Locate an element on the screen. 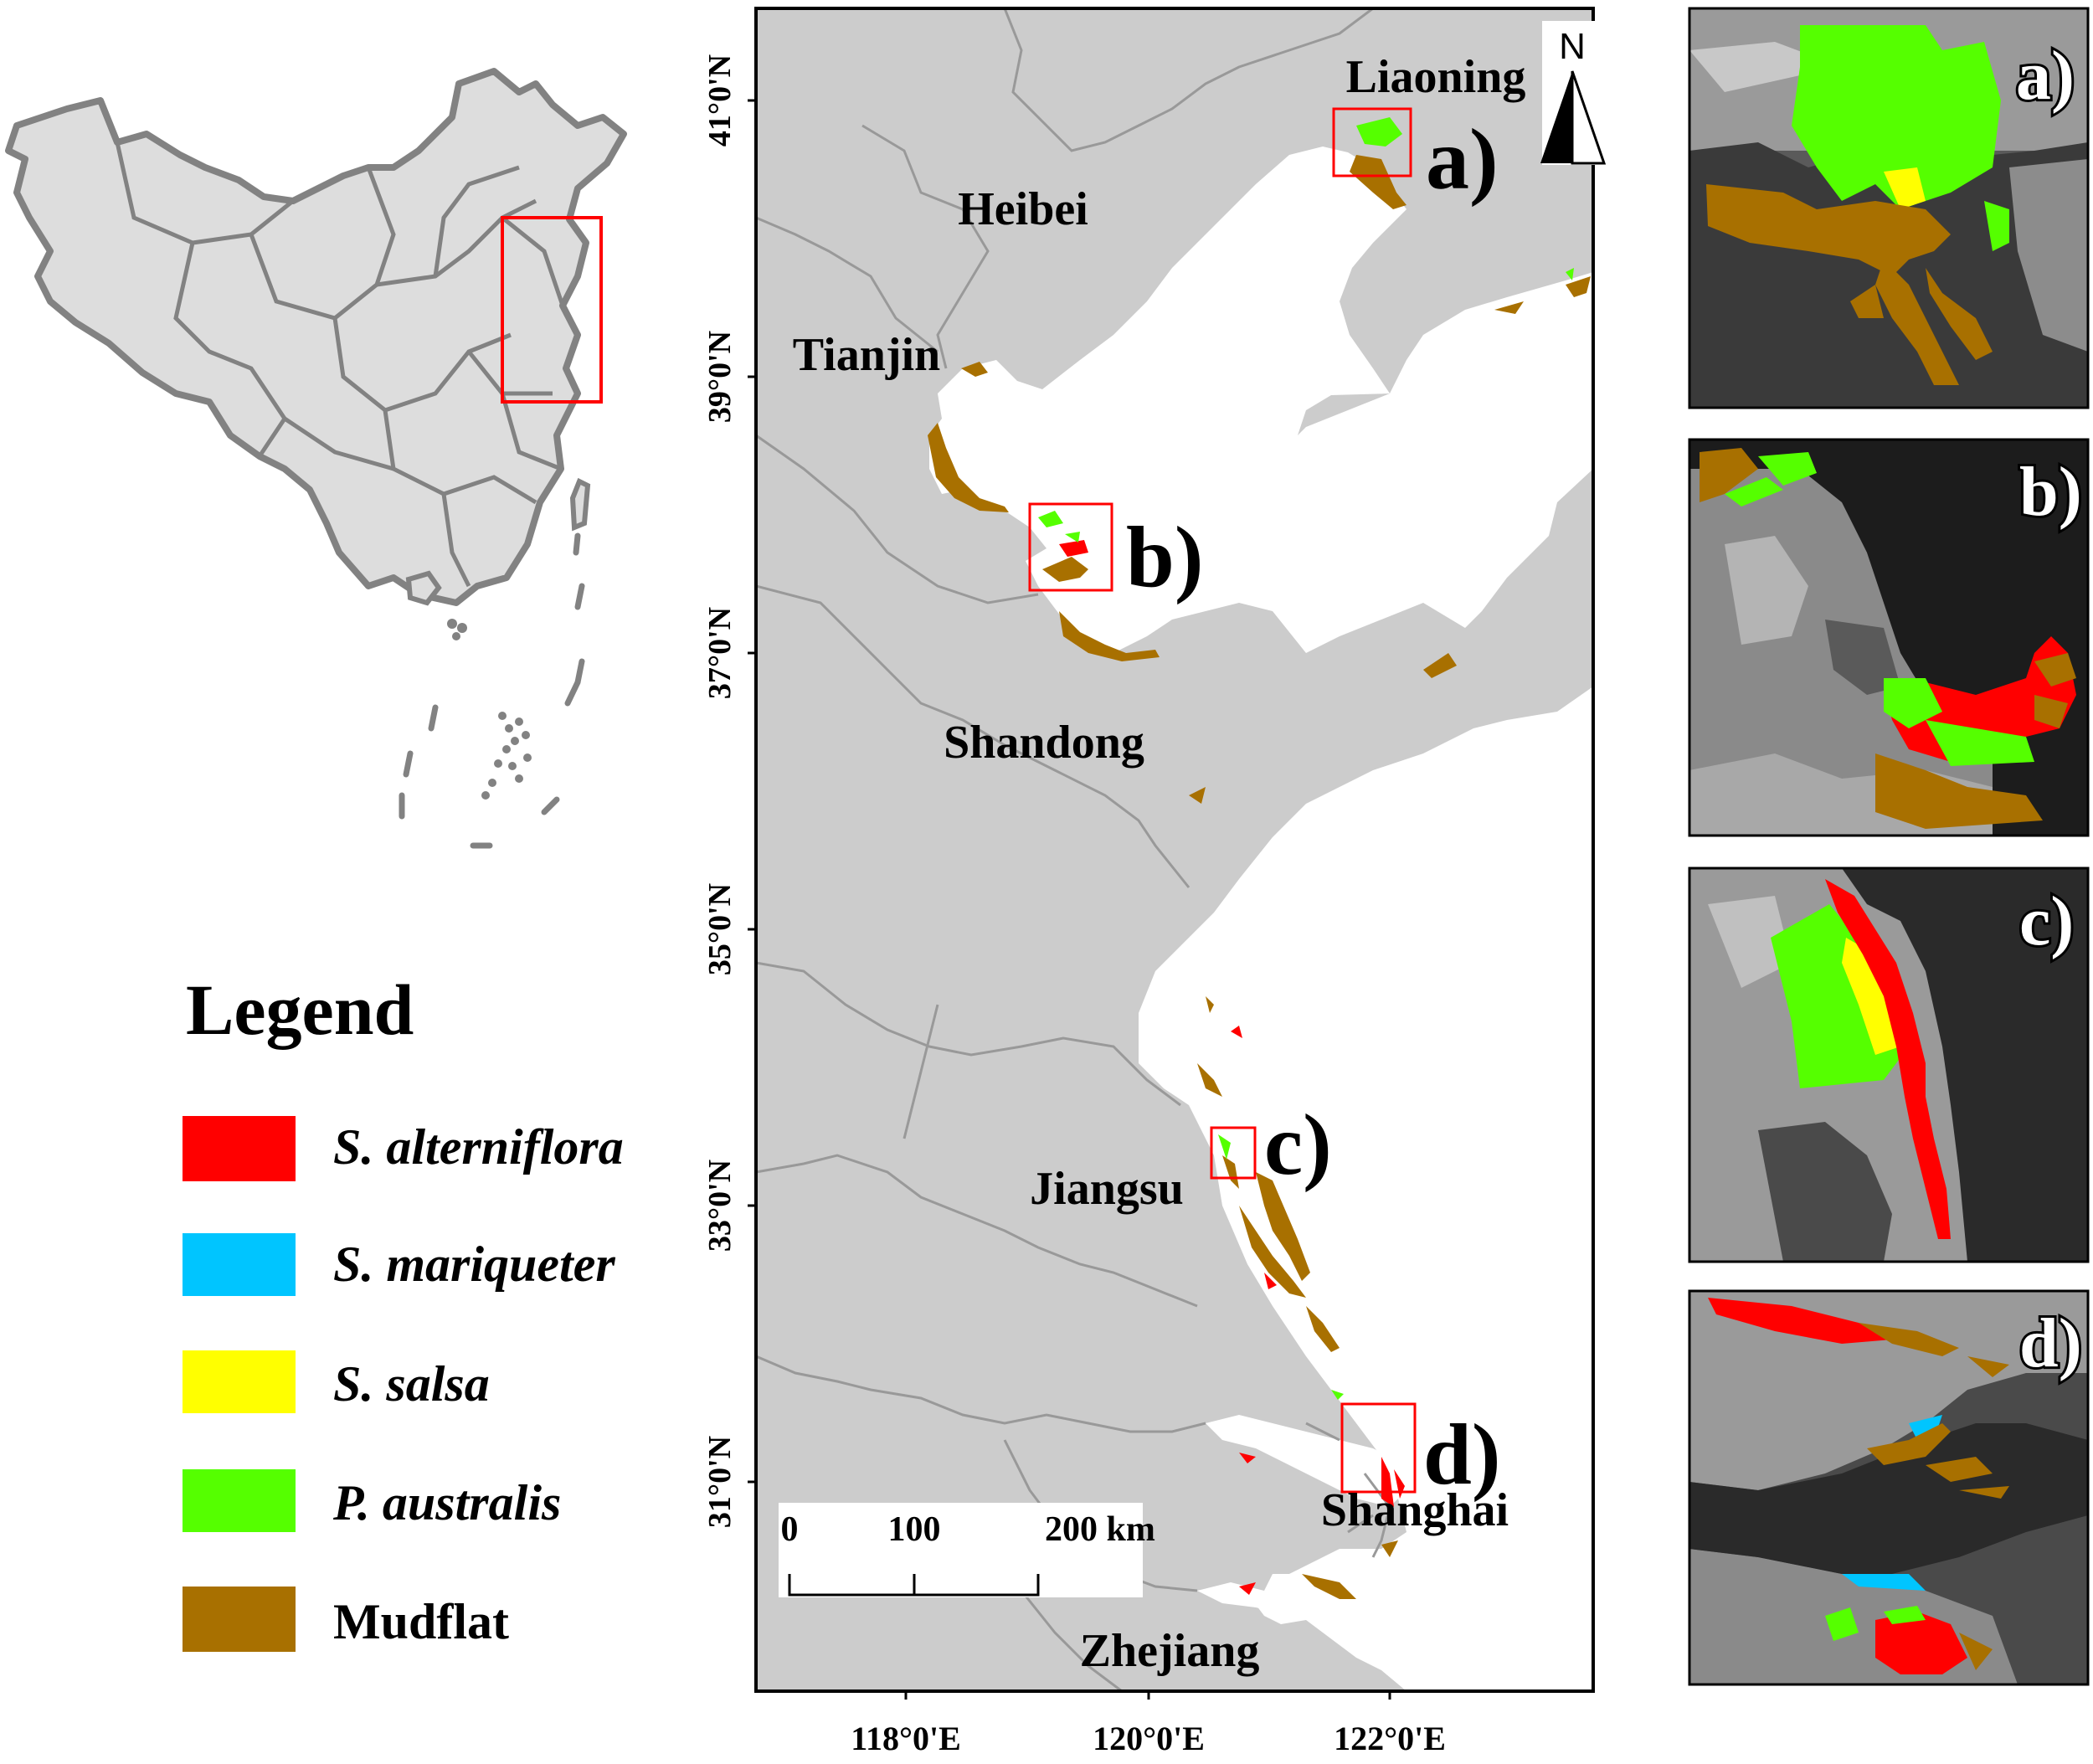 The height and width of the screenshot is (1764, 2093). legend-label-mudflat: Mudflat is located at coordinates (421, 1621).